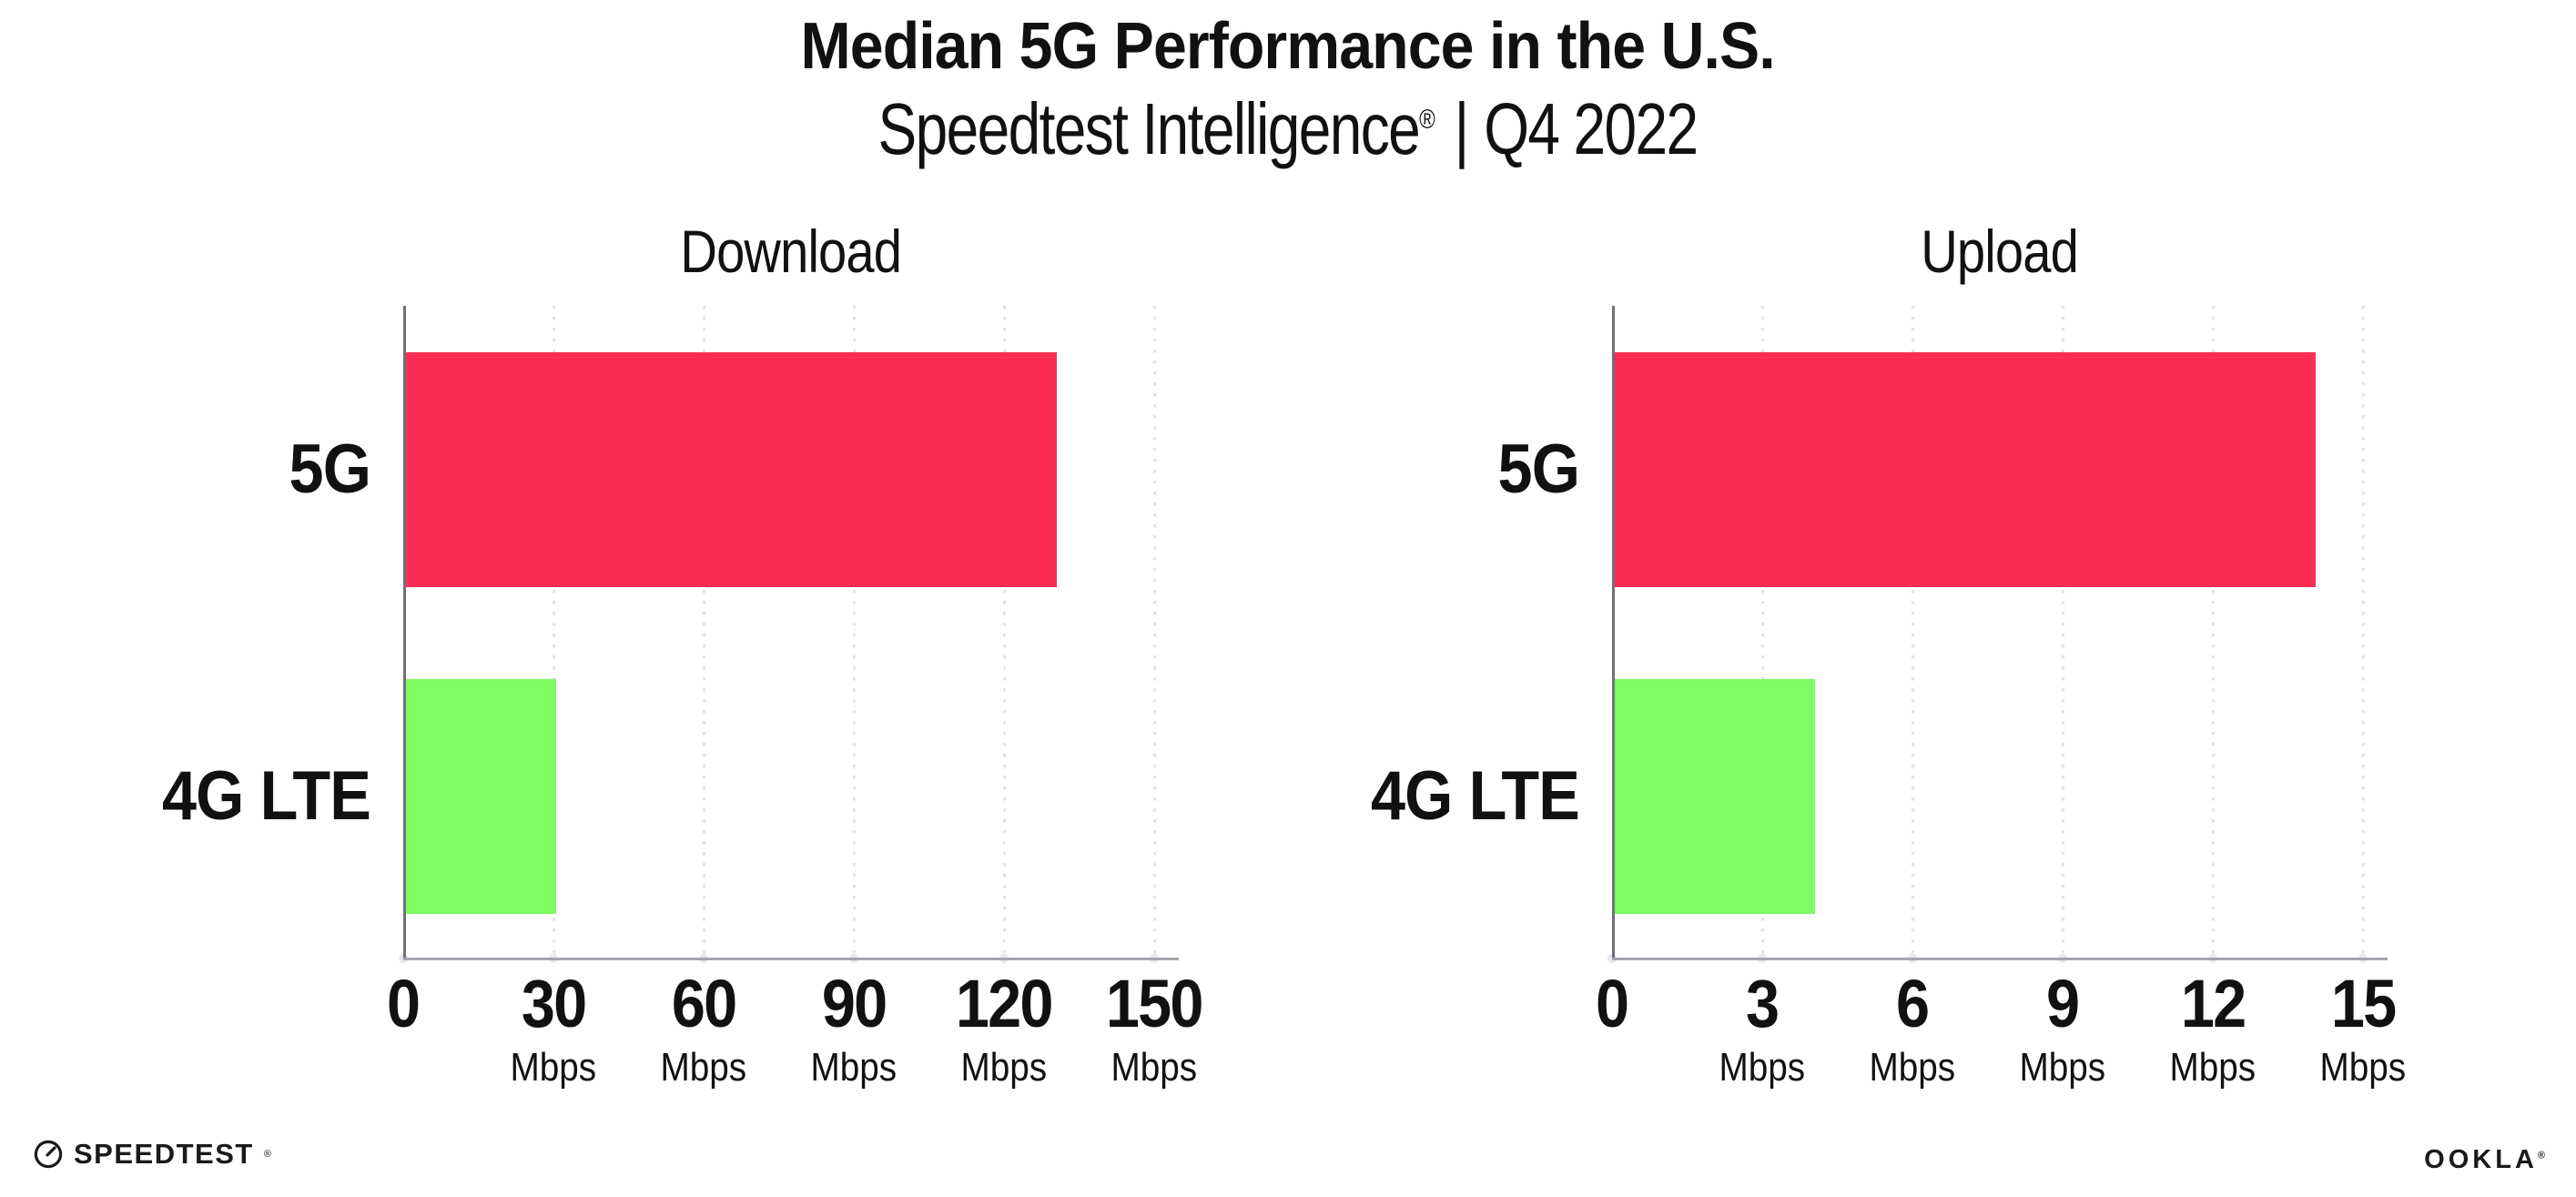 The height and width of the screenshot is (1197, 2576). I want to click on upload-chart-title: Upload, so click(2000, 251).